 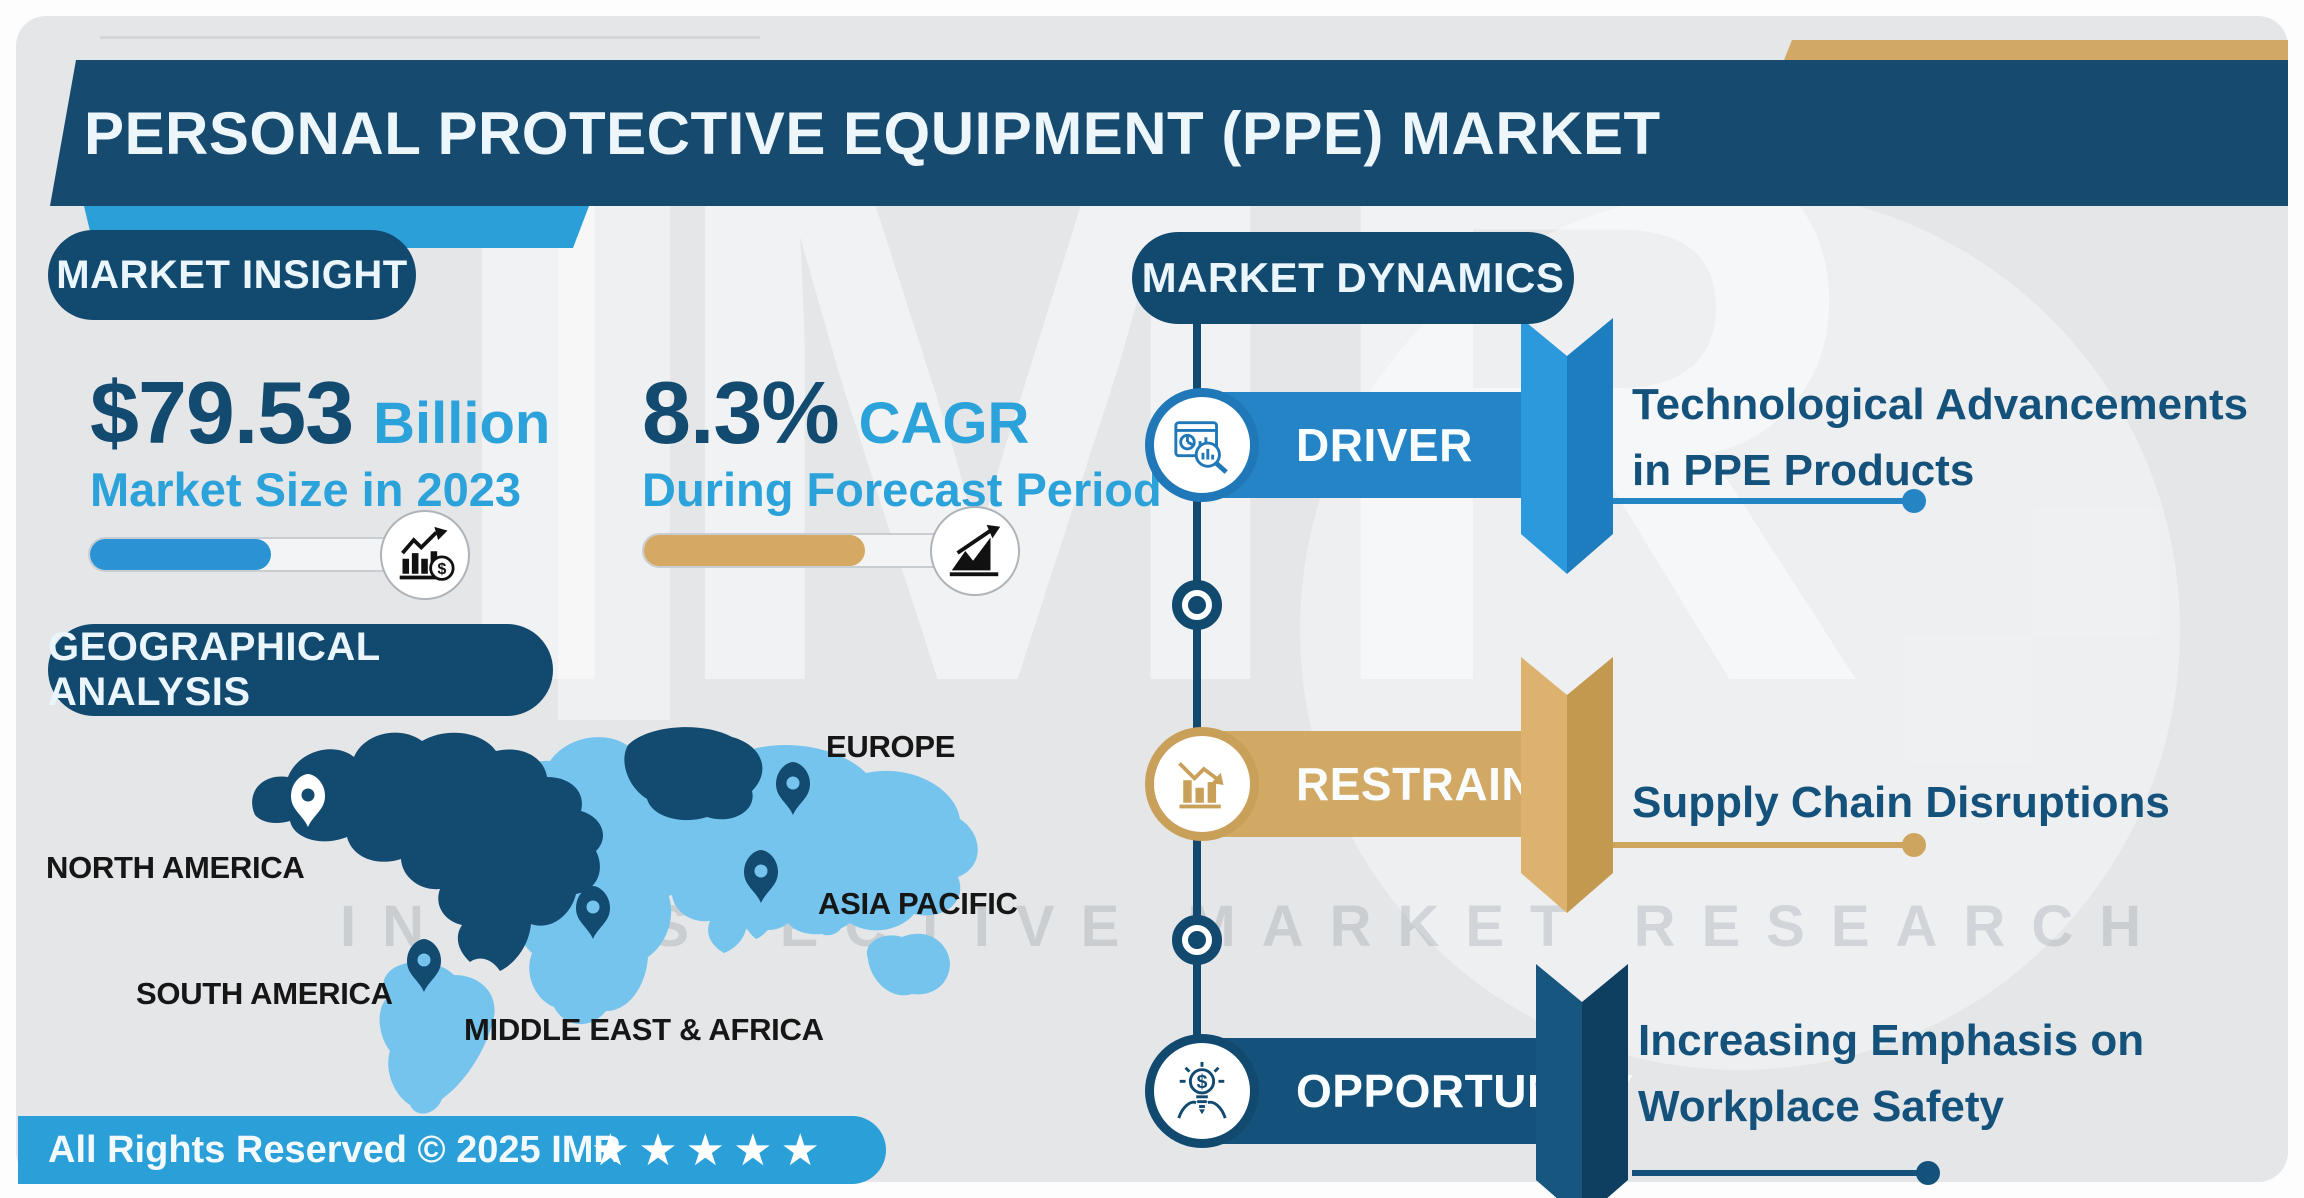 I want to click on restraint-connector-dot, so click(x=1914, y=845).